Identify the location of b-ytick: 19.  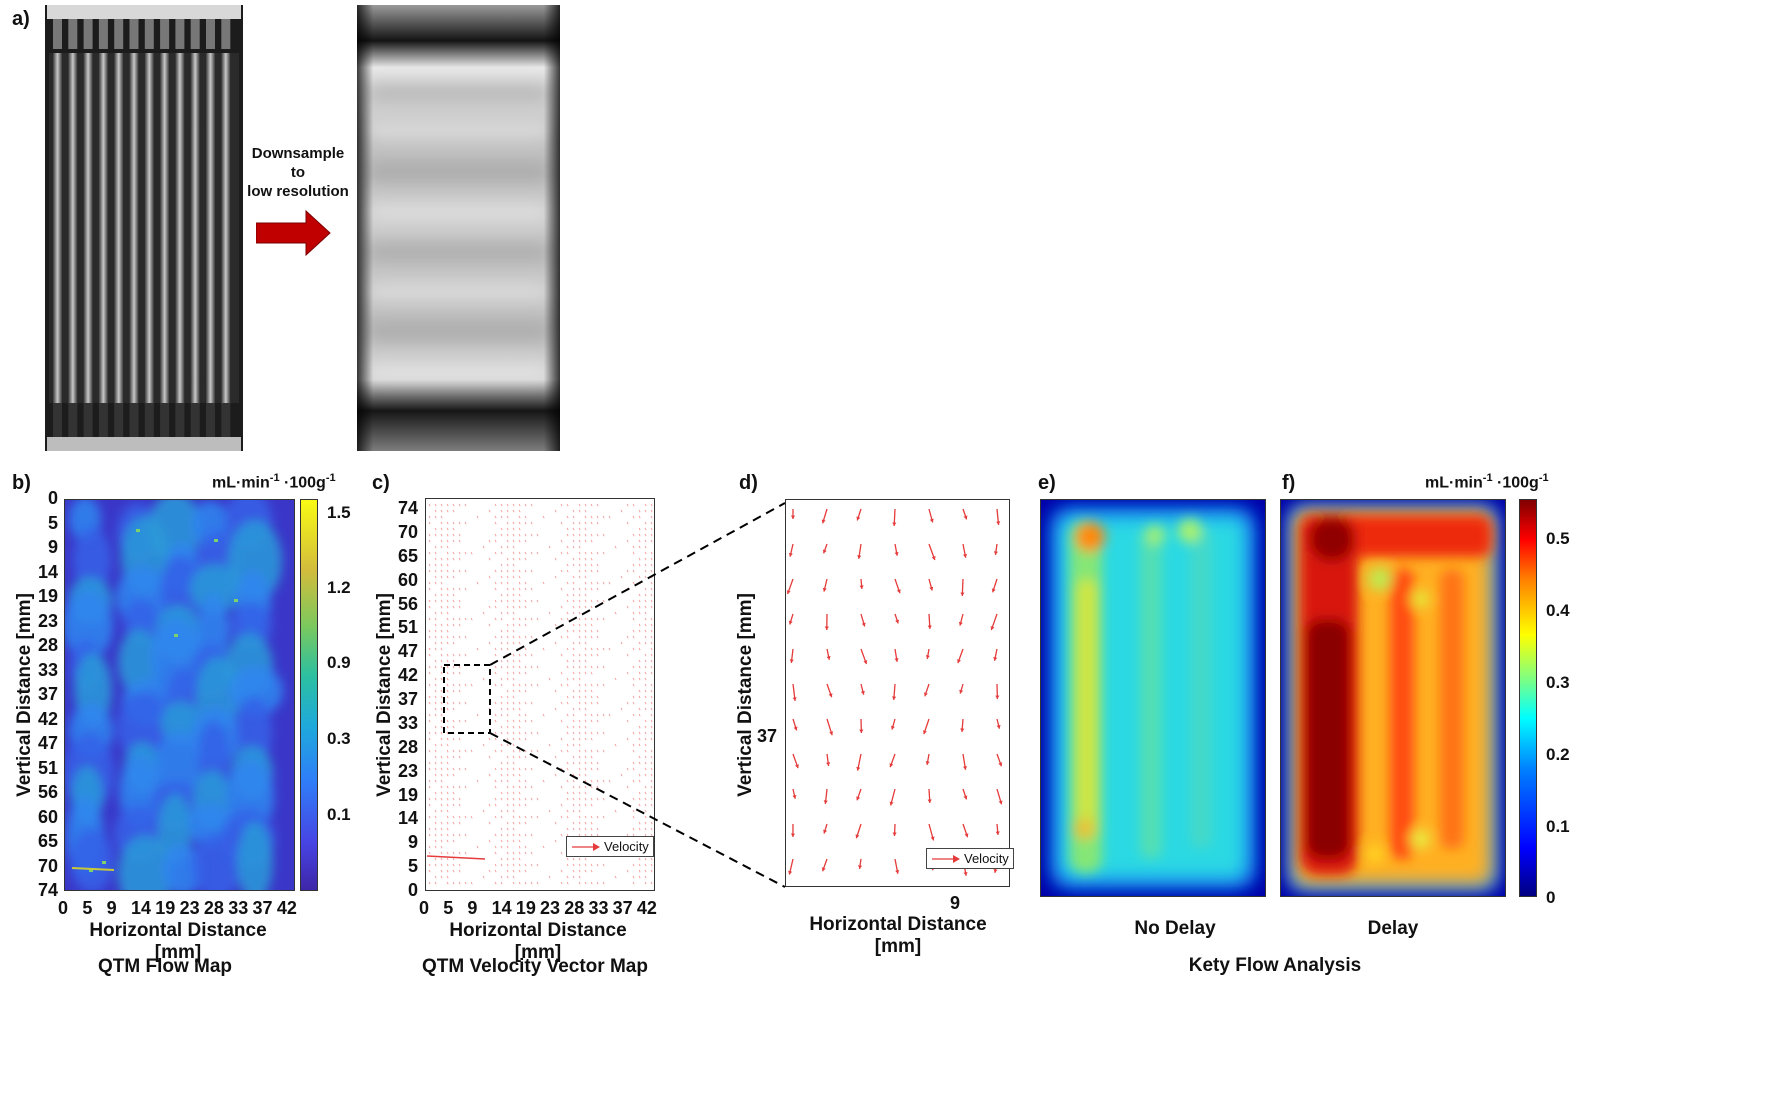
(47, 596).